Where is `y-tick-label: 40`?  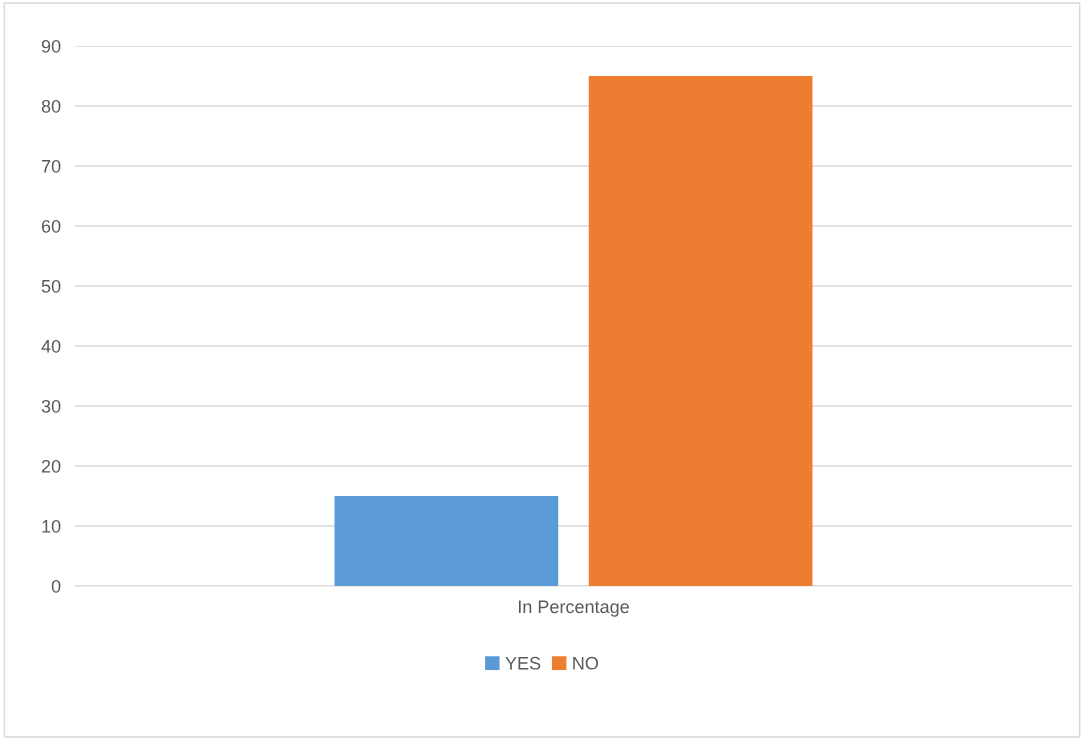
y-tick-label: 40 is located at coordinates (51, 346).